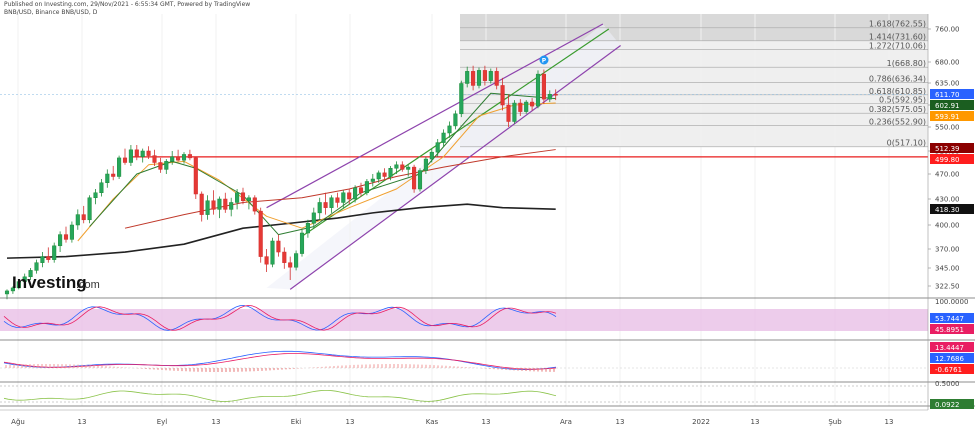 This screenshot has height=431, width=975. I want to click on investing-logo-suffix: .com, so click(88, 285).